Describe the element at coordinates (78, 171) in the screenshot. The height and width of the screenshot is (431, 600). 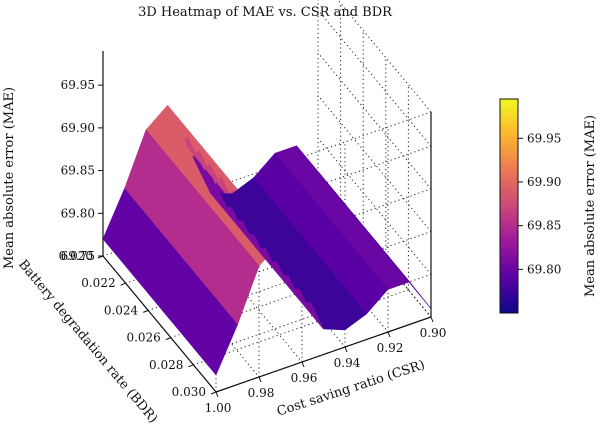
I see `z-tick-label: 69.85` at that location.